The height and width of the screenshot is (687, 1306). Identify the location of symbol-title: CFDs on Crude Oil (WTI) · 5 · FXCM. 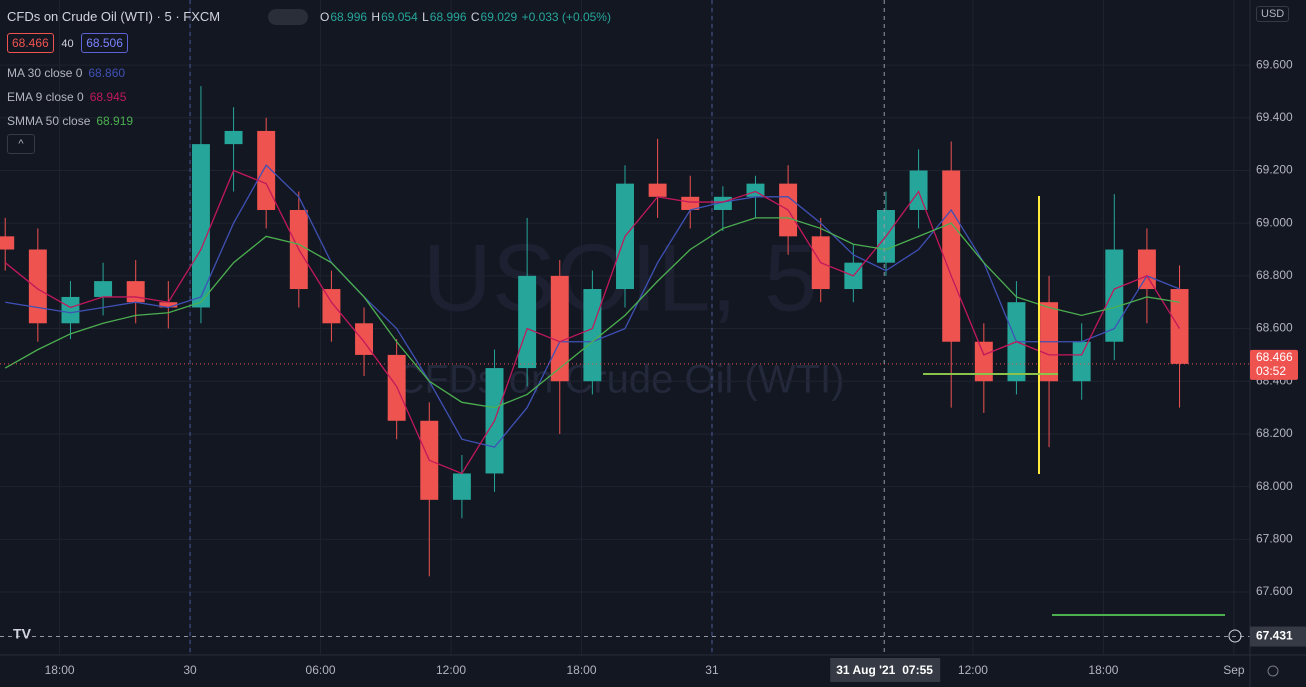
(114, 16).